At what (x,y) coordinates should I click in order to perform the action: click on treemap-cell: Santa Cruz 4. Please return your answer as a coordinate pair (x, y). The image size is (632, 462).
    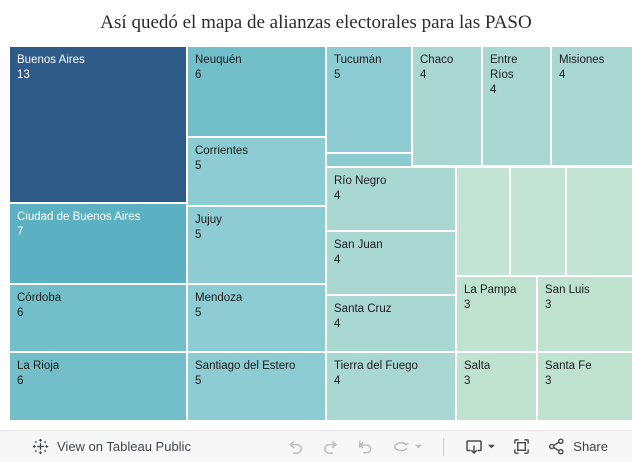
    Looking at the image, I should click on (391, 323).